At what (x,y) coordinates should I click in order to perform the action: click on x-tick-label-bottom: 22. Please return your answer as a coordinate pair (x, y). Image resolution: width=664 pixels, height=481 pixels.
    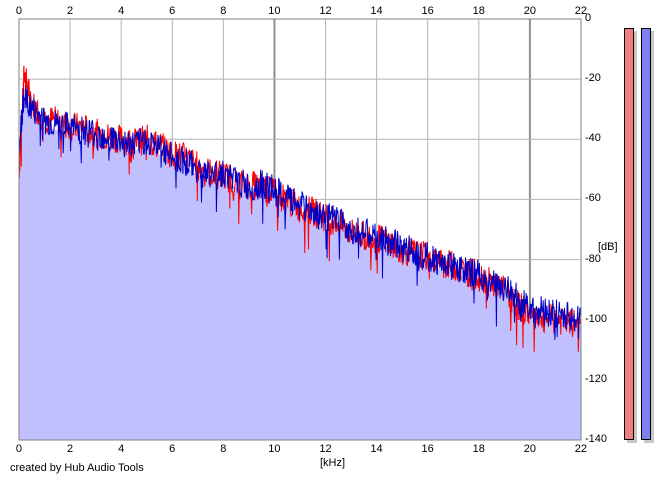
    Looking at the image, I should click on (581, 449).